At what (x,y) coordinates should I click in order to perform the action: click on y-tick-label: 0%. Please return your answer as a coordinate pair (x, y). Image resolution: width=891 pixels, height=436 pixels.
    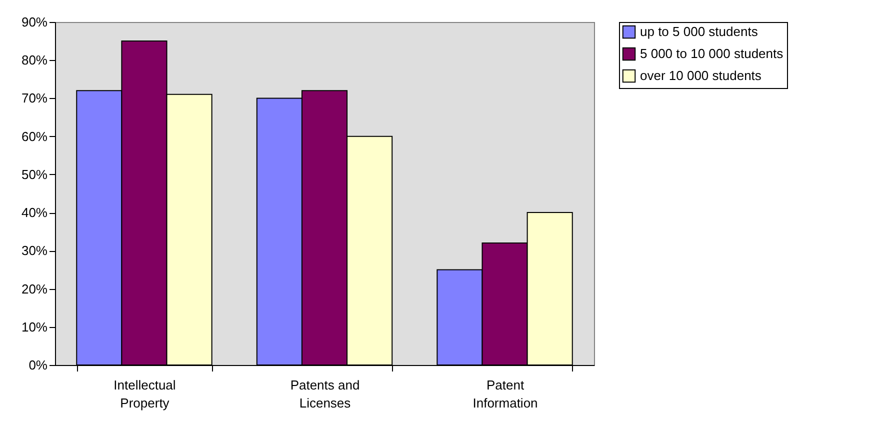
    Looking at the image, I should click on (38, 365).